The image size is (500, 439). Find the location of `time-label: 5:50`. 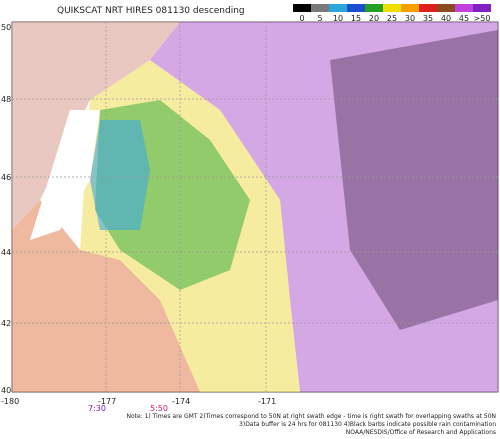

time-label: 5:50 is located at coordinates (159, 408).